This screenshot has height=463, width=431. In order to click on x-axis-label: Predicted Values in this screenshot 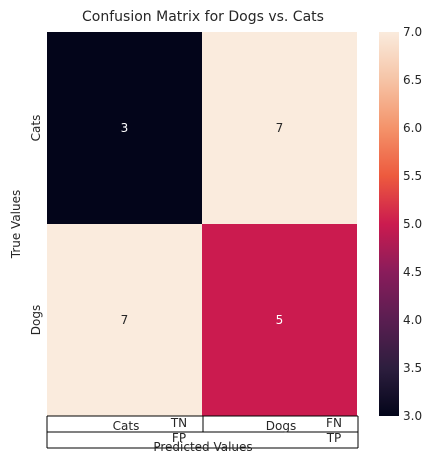, I will do `click(202, 447)`.